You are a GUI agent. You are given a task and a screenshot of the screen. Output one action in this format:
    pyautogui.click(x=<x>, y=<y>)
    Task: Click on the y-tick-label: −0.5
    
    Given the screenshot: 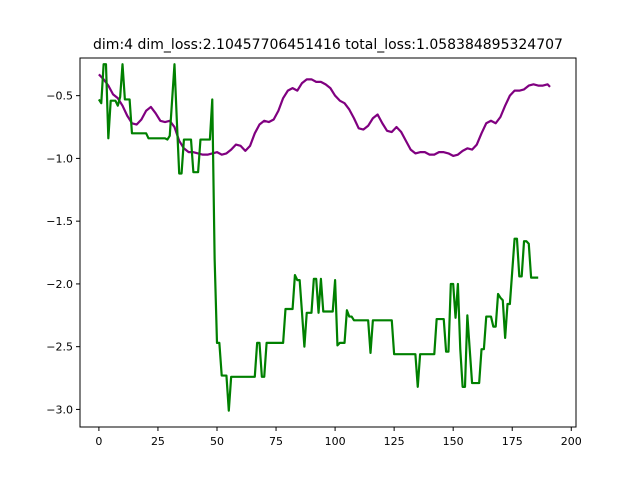 What is the action you would take?
    pyautogui.click(x=59, y=96)
    